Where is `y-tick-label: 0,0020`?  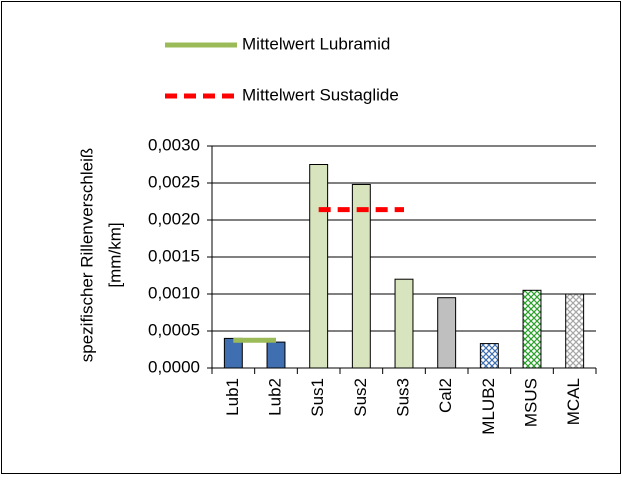 y-tick-label: 0,0020 is located at coordinates (174, 218).